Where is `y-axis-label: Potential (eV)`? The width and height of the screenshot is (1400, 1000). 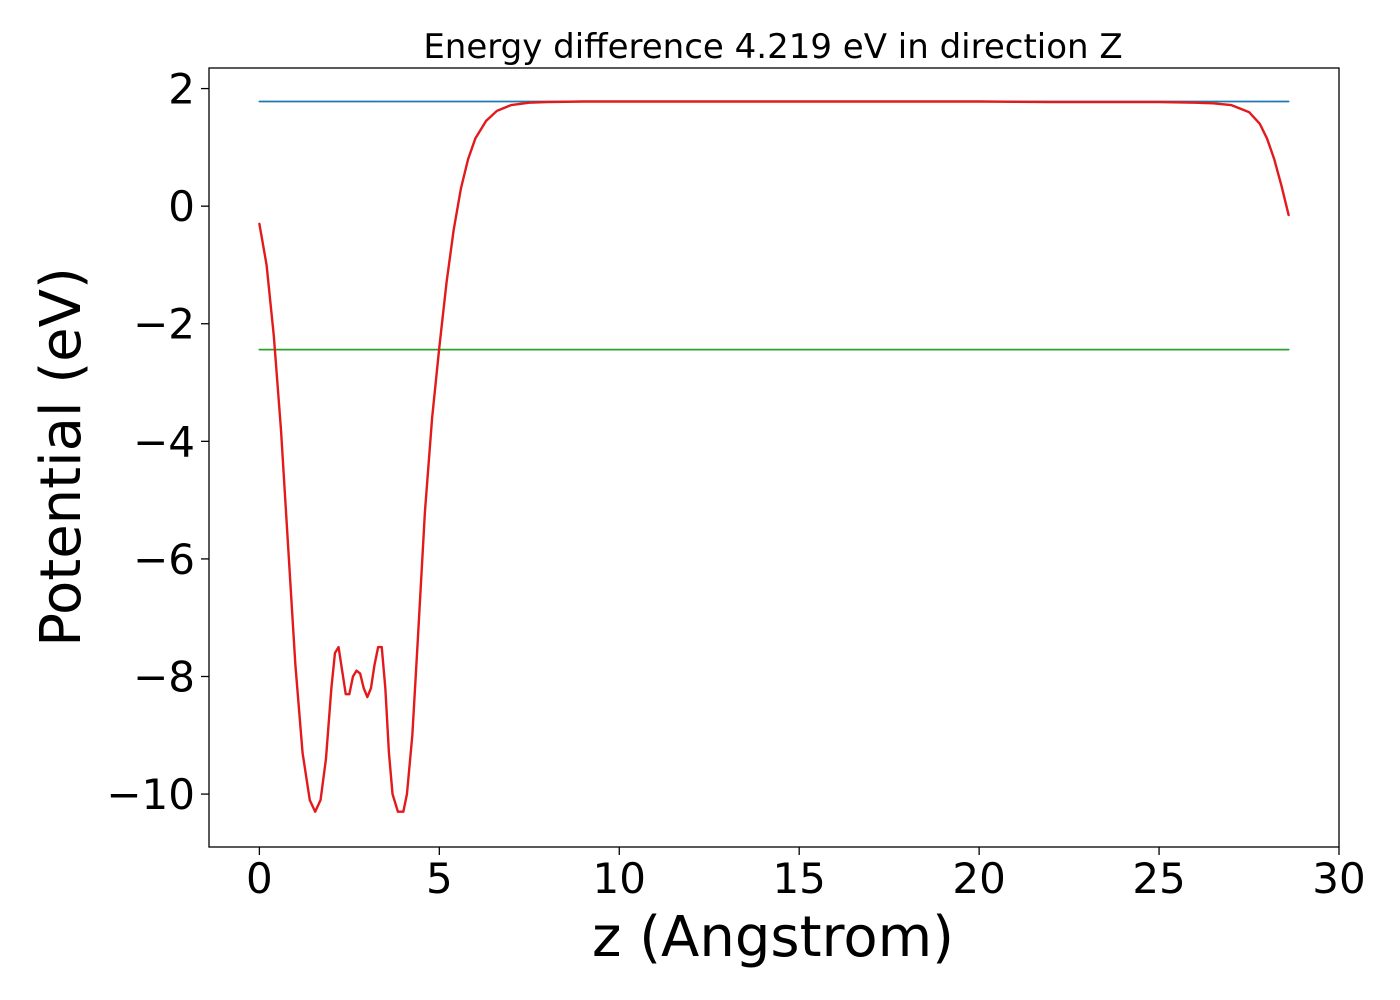
y-axis-label: Potential (eV) is located at coordinates (61, 457).